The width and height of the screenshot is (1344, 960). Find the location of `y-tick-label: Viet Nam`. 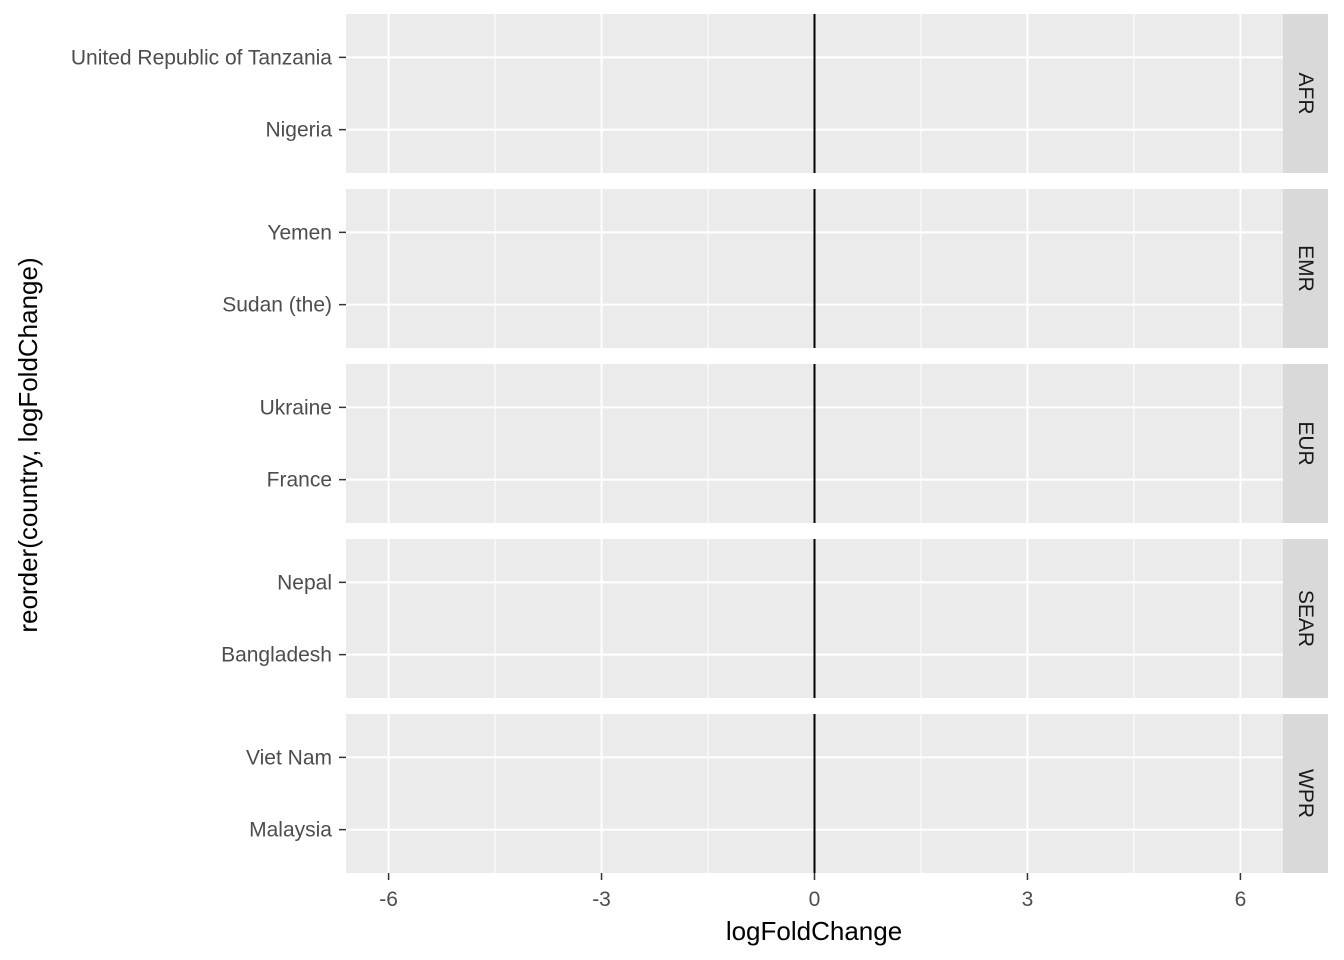

y-tick-label: Viet Nam is located at coordinates (289, 757).